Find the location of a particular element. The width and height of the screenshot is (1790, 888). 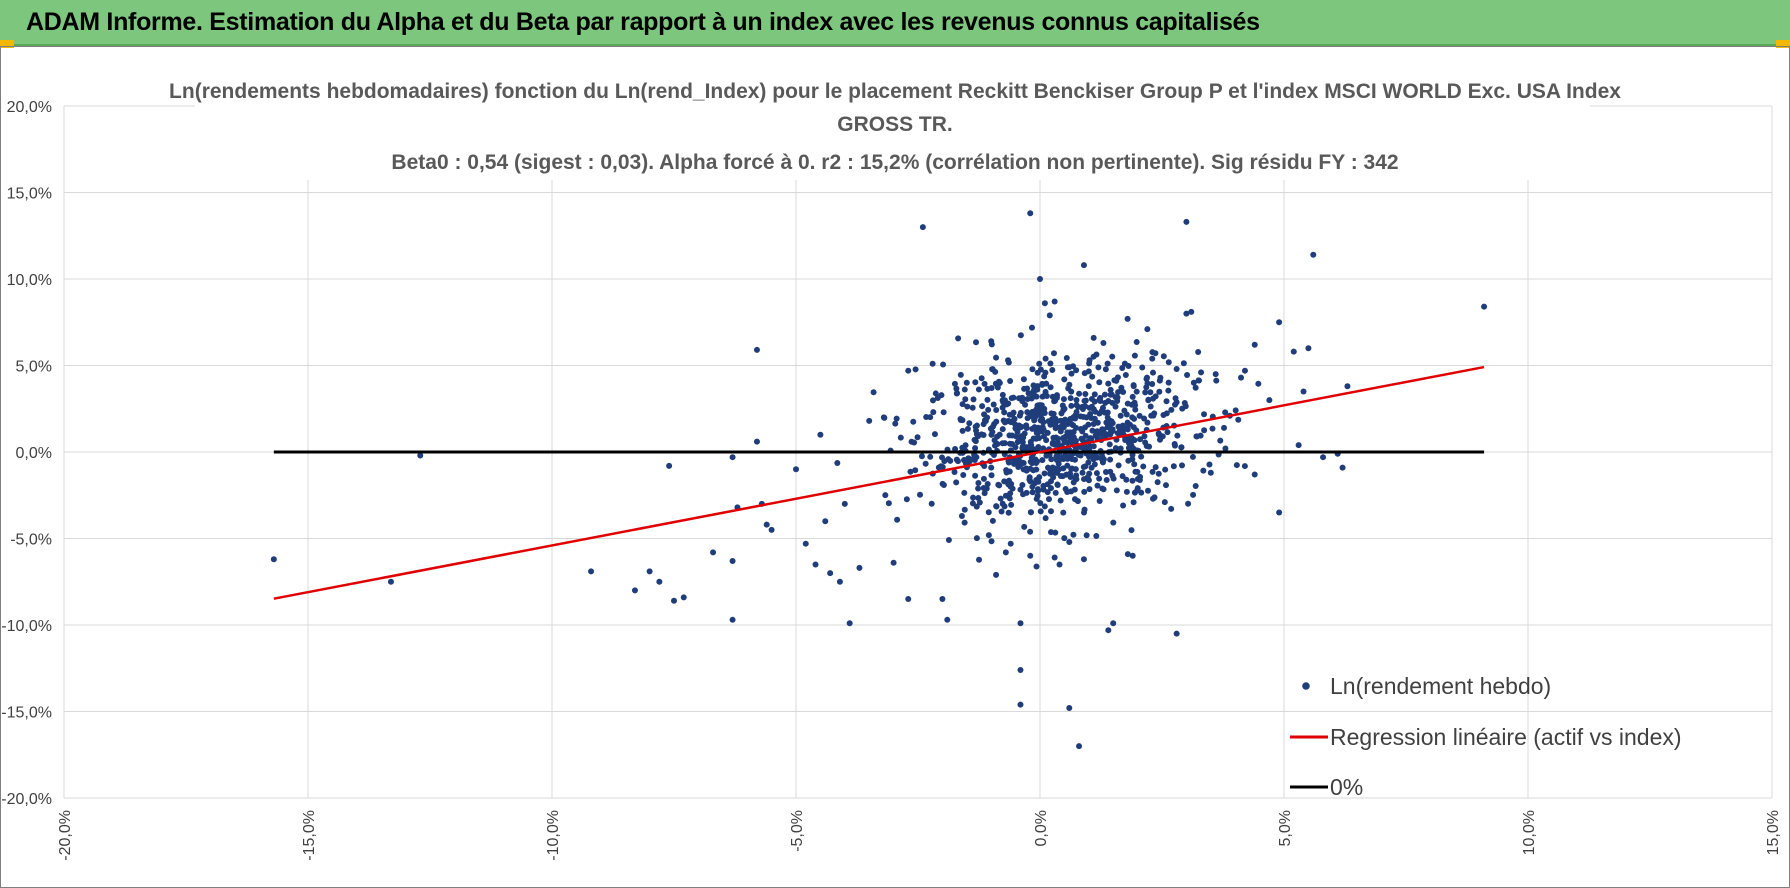

x-tick-label: -20,0% is located at coordinates (65, 835).